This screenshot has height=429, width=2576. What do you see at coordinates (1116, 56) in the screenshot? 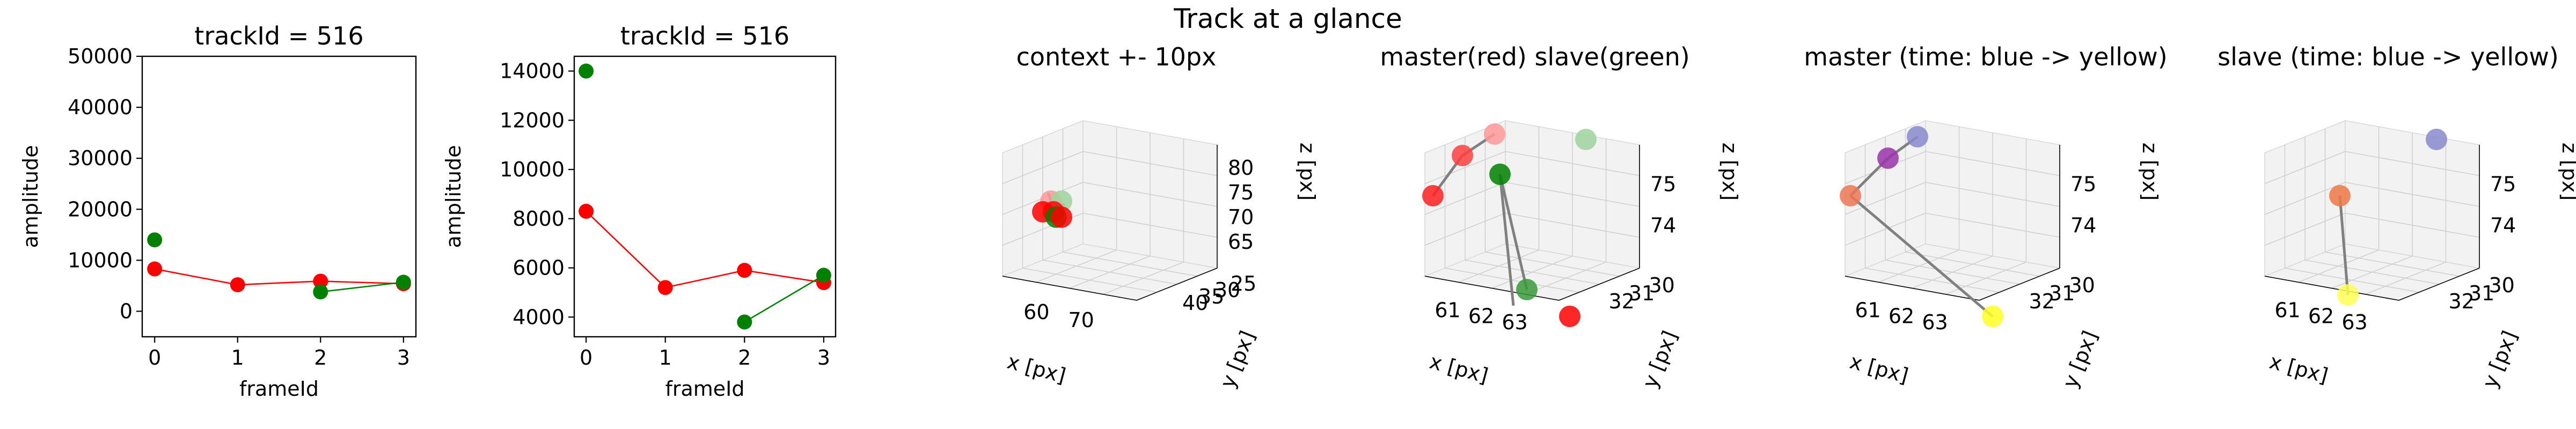
I see `panel-title: context +- 10px` at bounding box center [1116, 56].